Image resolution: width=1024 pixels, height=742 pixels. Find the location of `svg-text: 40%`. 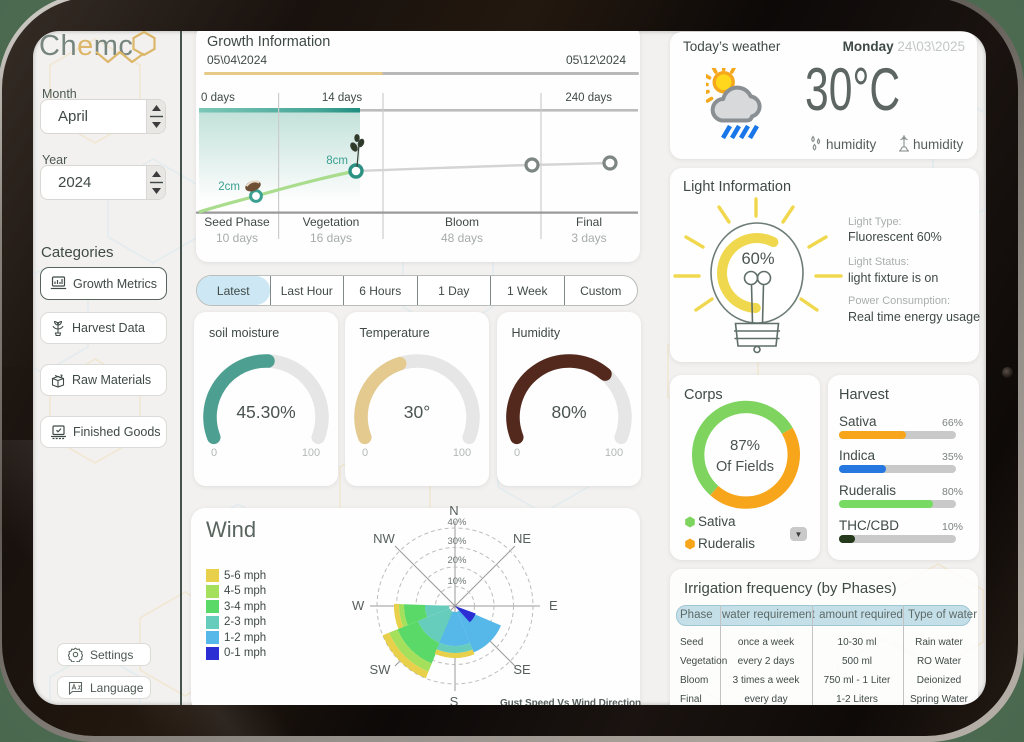

svg-text: 40% is located at coordinates (457, 522).